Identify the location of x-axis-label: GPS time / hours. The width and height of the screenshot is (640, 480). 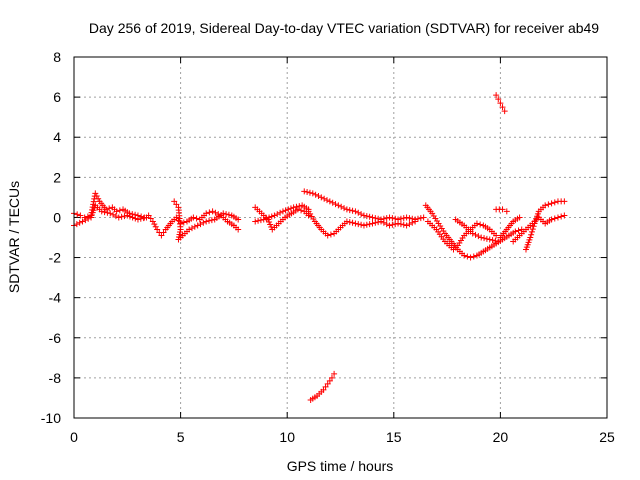
(340, 466).